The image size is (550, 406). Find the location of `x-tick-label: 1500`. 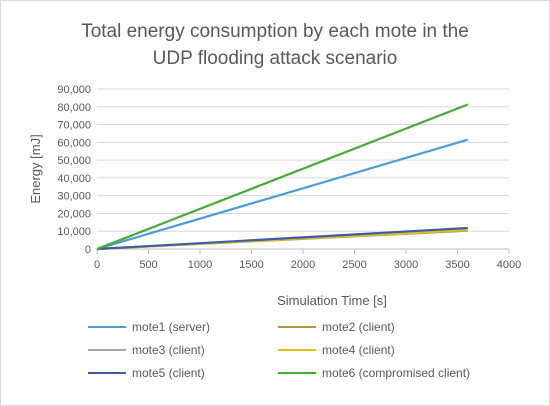

x-tick-label: 1500 is located at coordinates (251, 265).